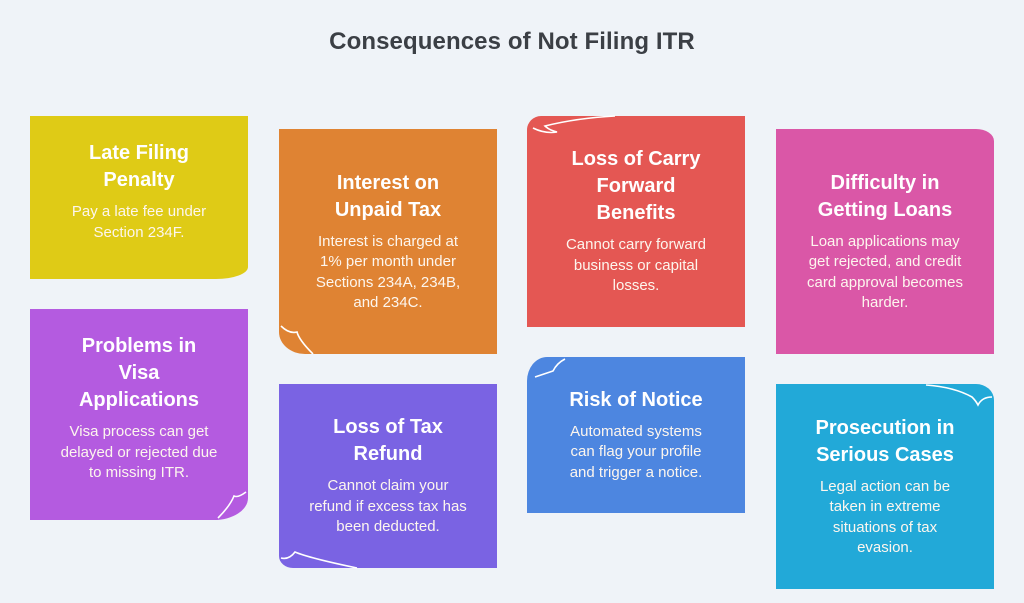 This screenshot has width=1024, height=603. I want to click on card-heading: Loss of Carry Forward Benefits, so click(636, 186).